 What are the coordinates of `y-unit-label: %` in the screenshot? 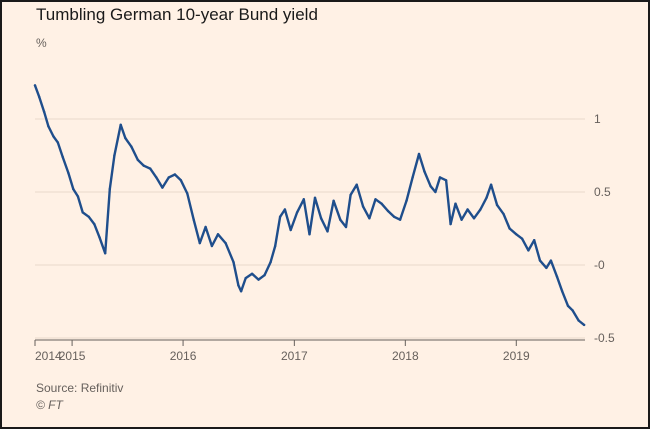 It's located at (41, 43).